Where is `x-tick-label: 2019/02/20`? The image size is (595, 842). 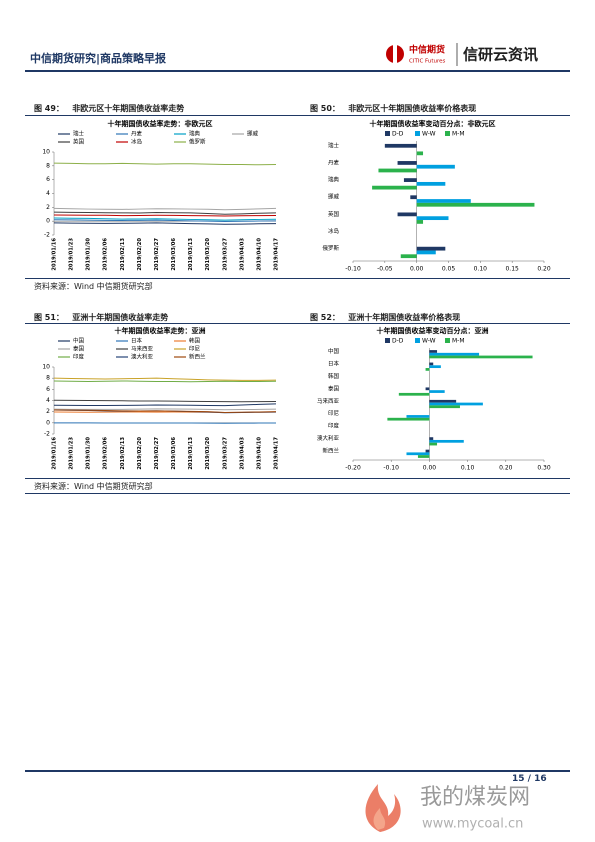
x-tick-label: 2019/02/20 is located at coordinates (140, 453).